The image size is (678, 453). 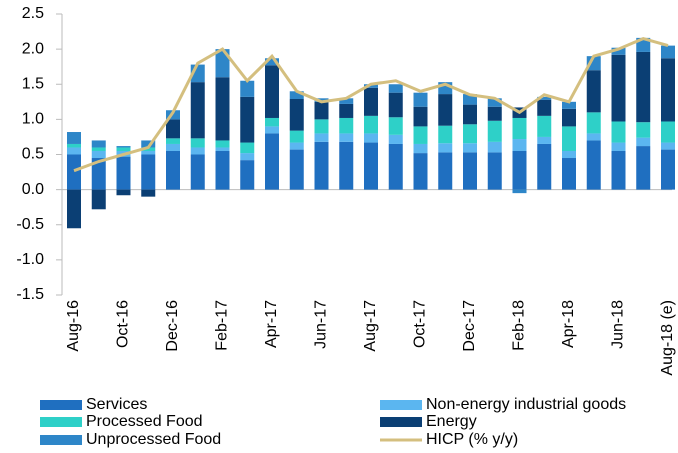 I want to click on y-tick-label: 0.5, so click(x=33, y=154).